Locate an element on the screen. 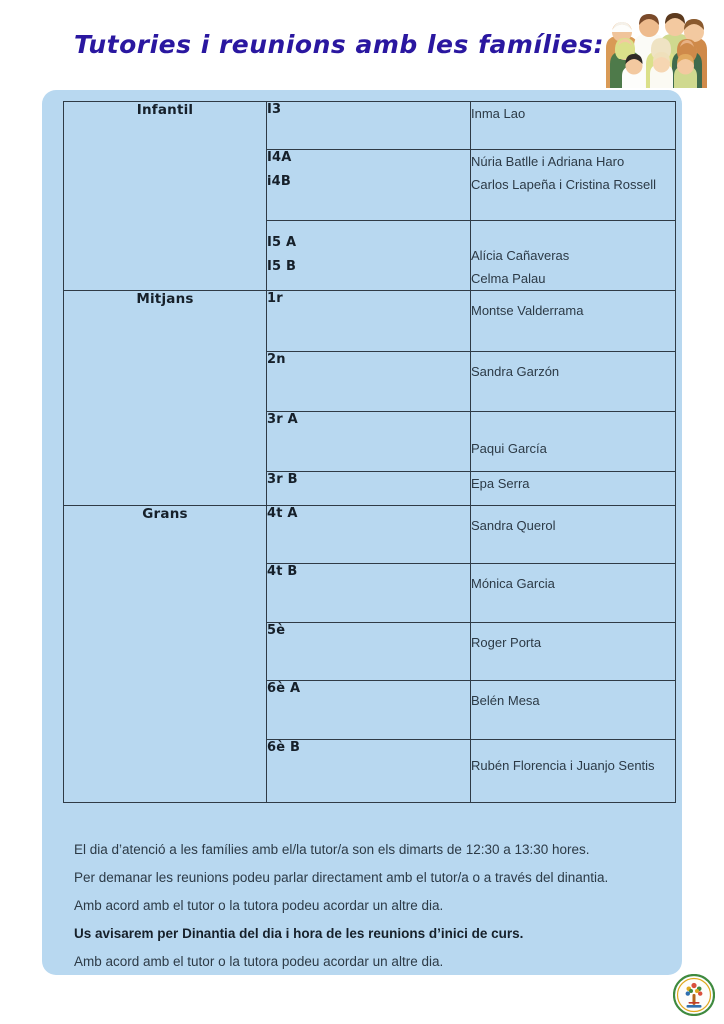 The height and width of the screenshot is (1024, 724). school-logo is located at coordinates (694, 995).